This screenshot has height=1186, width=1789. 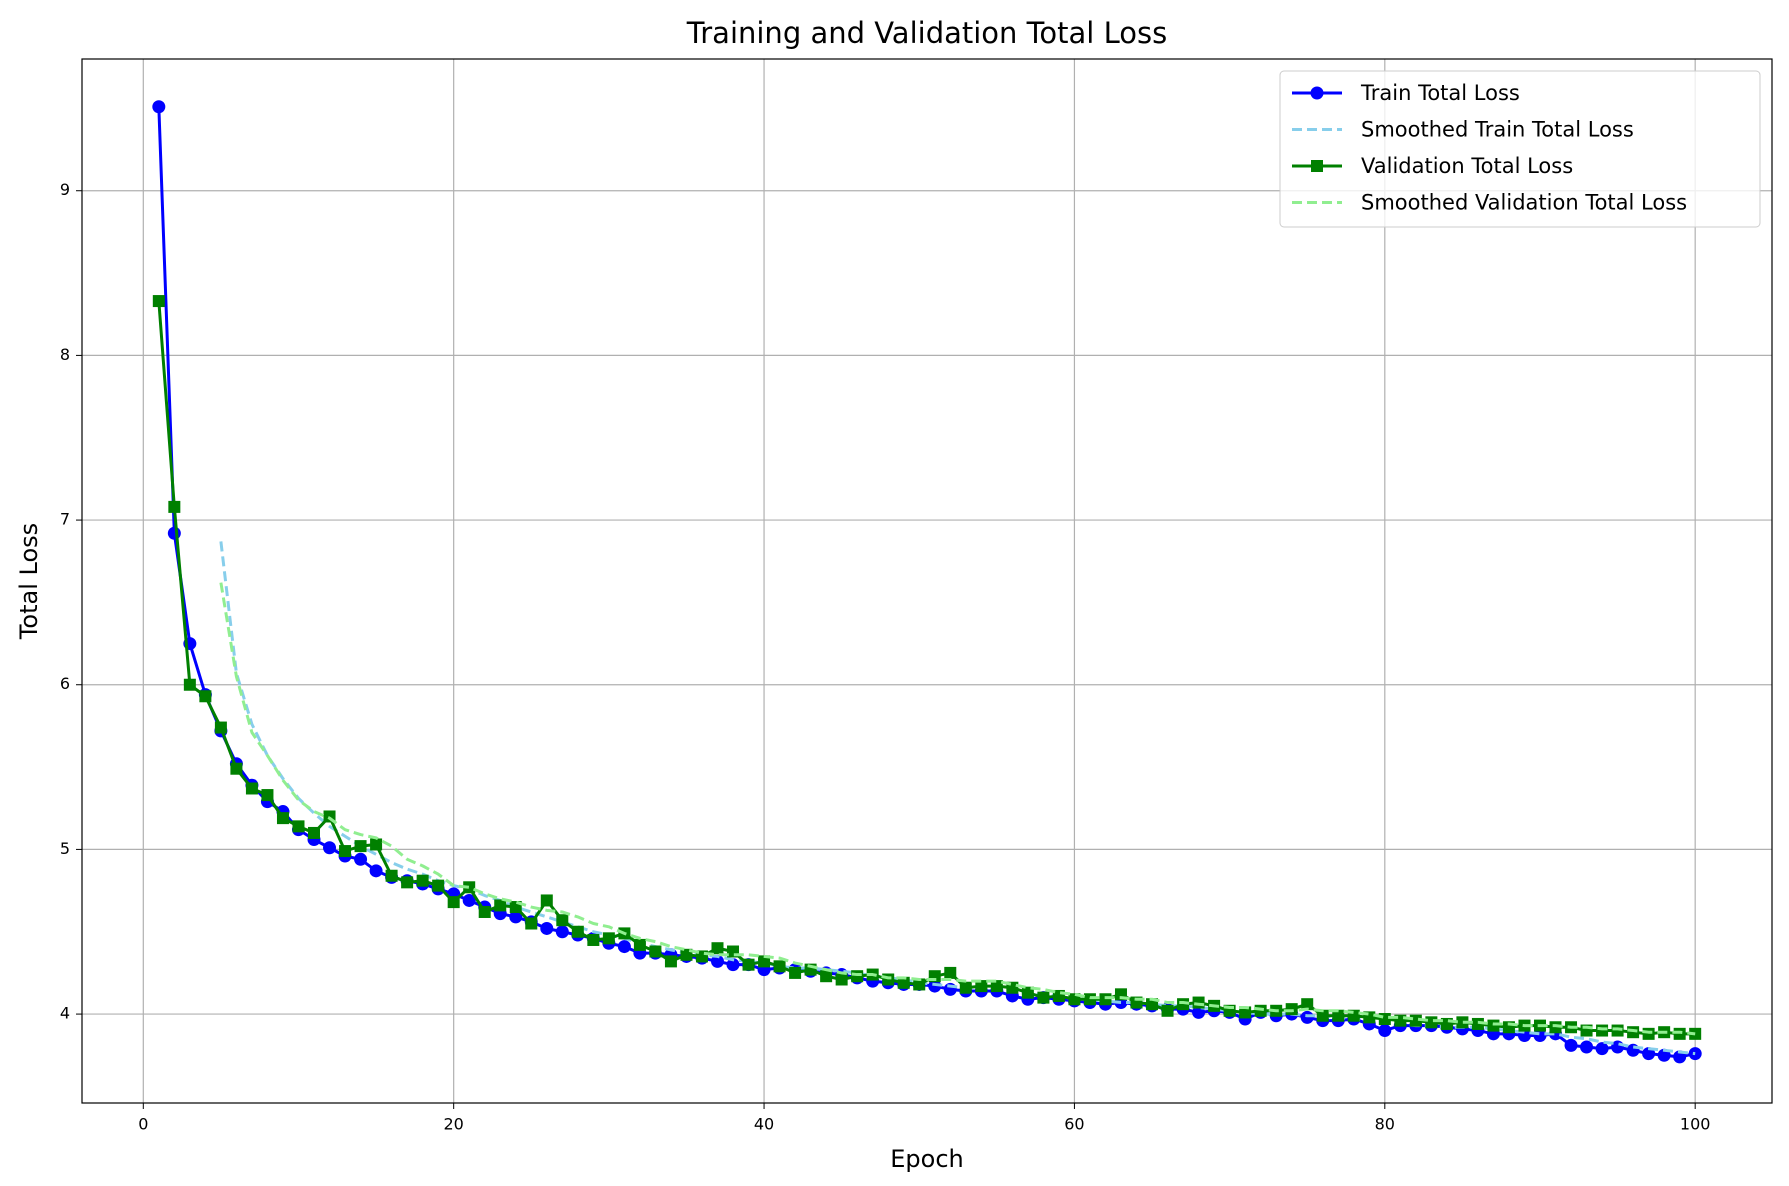 I want to click on y-tick-label: 9, so click(x=65, y=189).